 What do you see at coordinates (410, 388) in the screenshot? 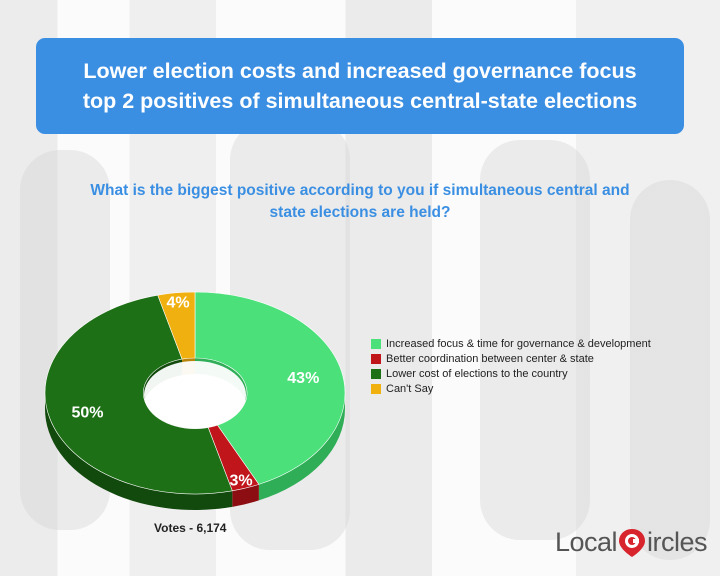
I see `legend-label: Can't Say` at bounding box center [410, 388].